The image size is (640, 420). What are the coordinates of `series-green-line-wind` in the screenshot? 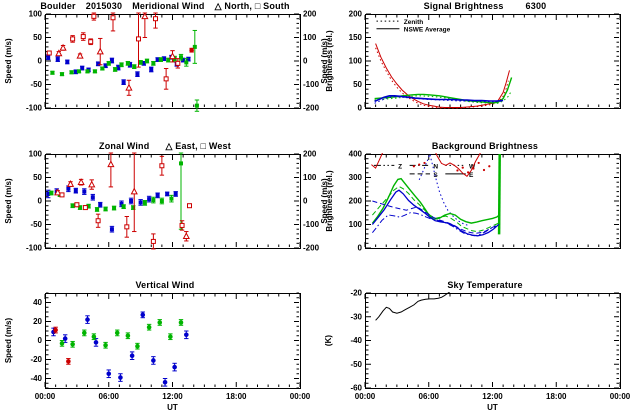 It's located at (121, 334).